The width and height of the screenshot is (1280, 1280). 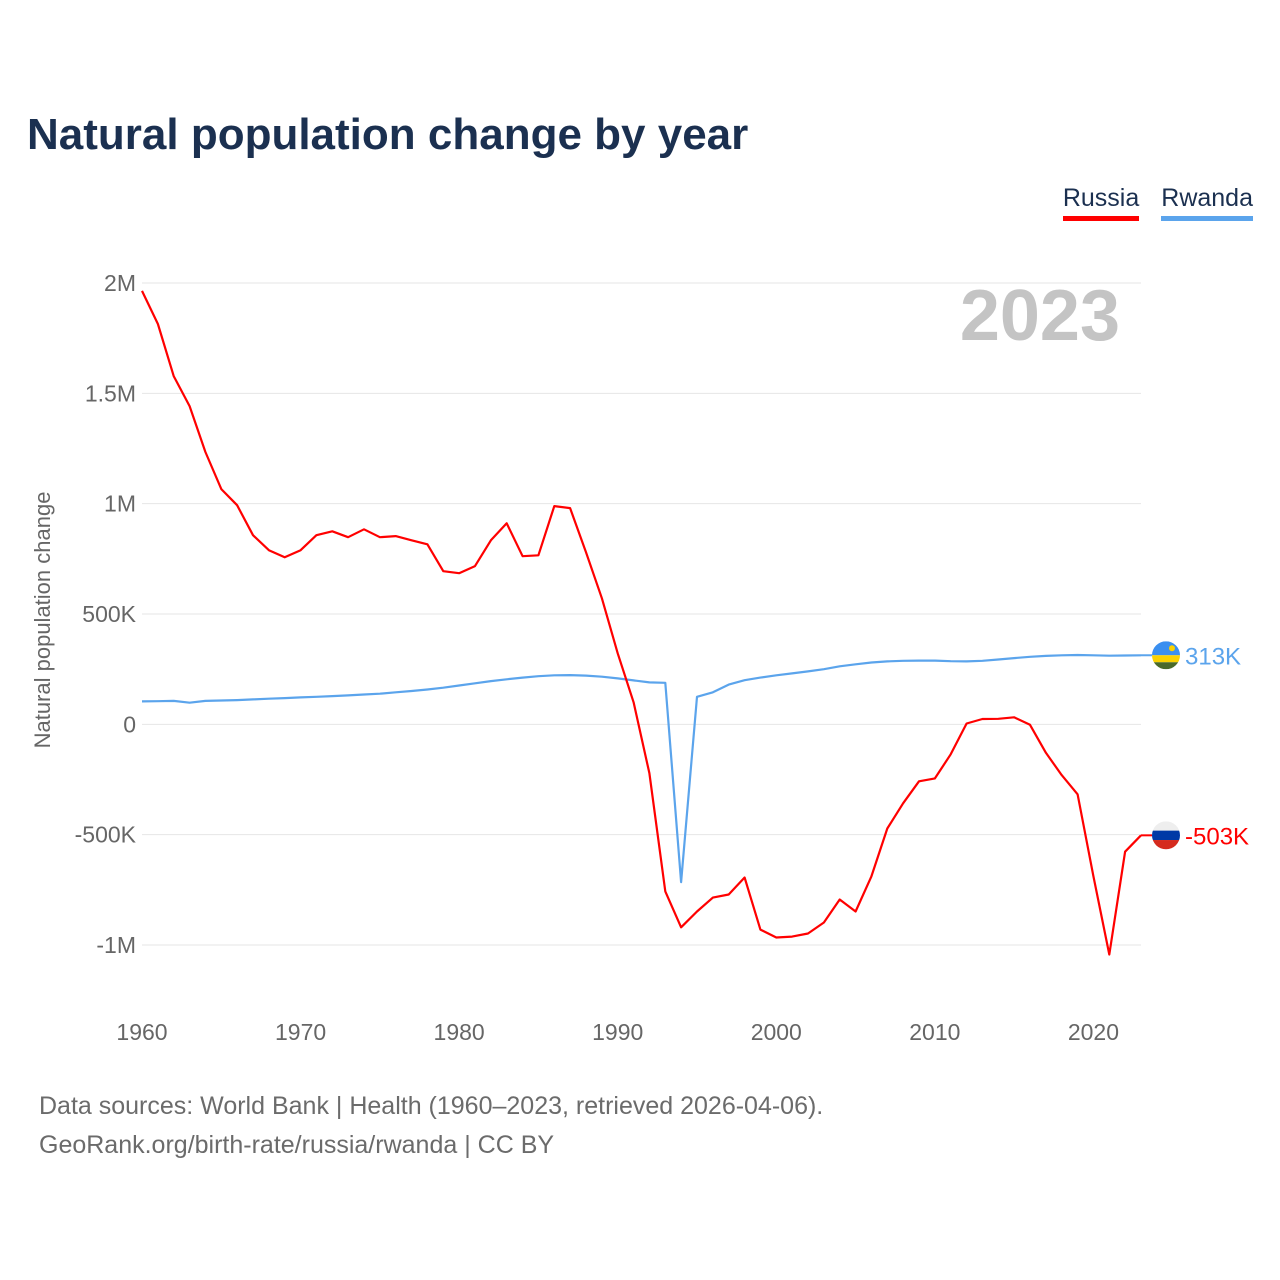 What do you see at coordinates (300, 1032) in the screenshot?
I see `x-tick-label: 1970` at bounding box center [300, 1032].